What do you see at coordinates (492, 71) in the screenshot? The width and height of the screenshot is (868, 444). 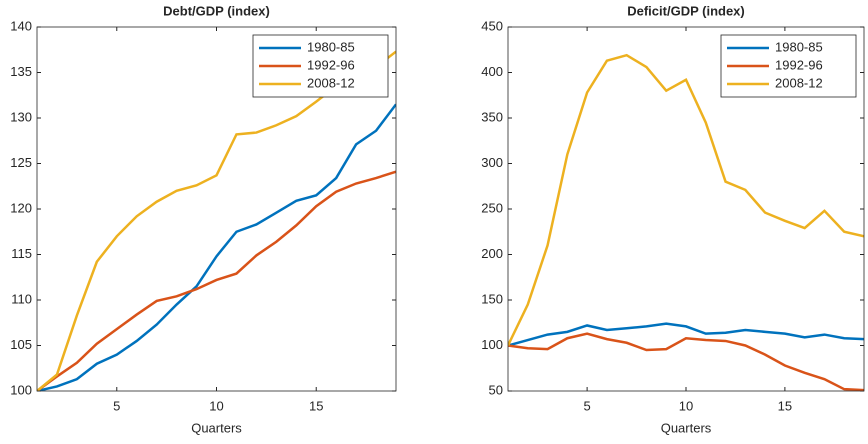 I see `y-tick-label: 400` at bounding box center [492, 71].